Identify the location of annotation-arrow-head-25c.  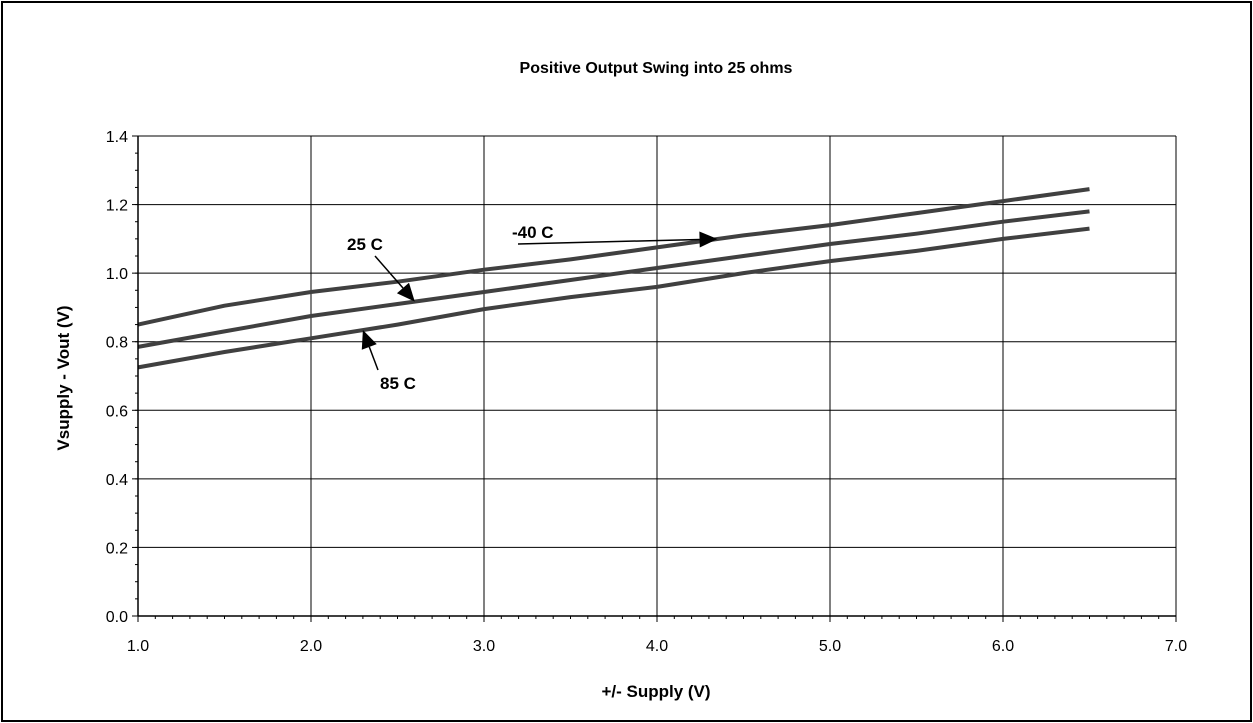
(405, 292).